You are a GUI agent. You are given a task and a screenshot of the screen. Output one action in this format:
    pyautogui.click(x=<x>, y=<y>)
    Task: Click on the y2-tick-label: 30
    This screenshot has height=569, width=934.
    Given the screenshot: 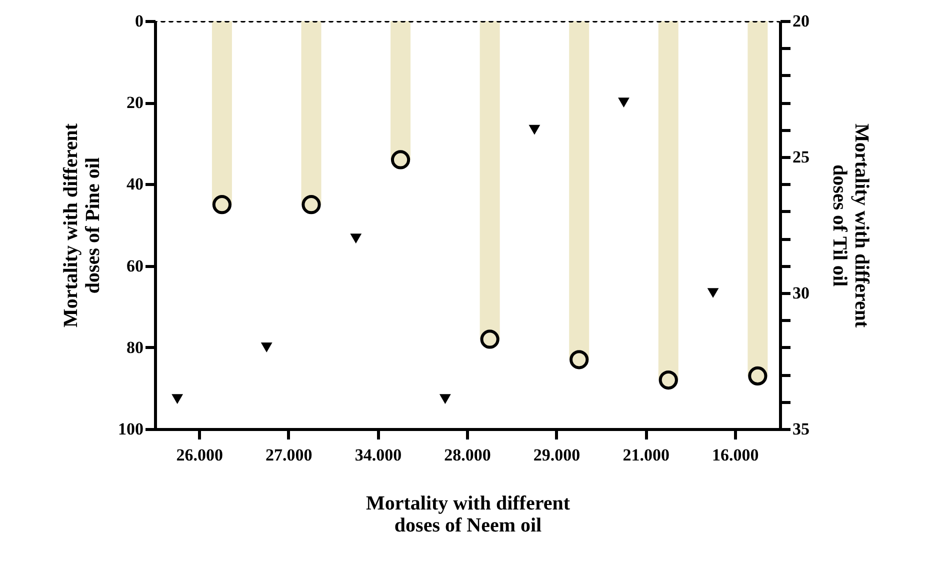 What is the action you would take?
    pyautogui.click(x=801, y=293)
    